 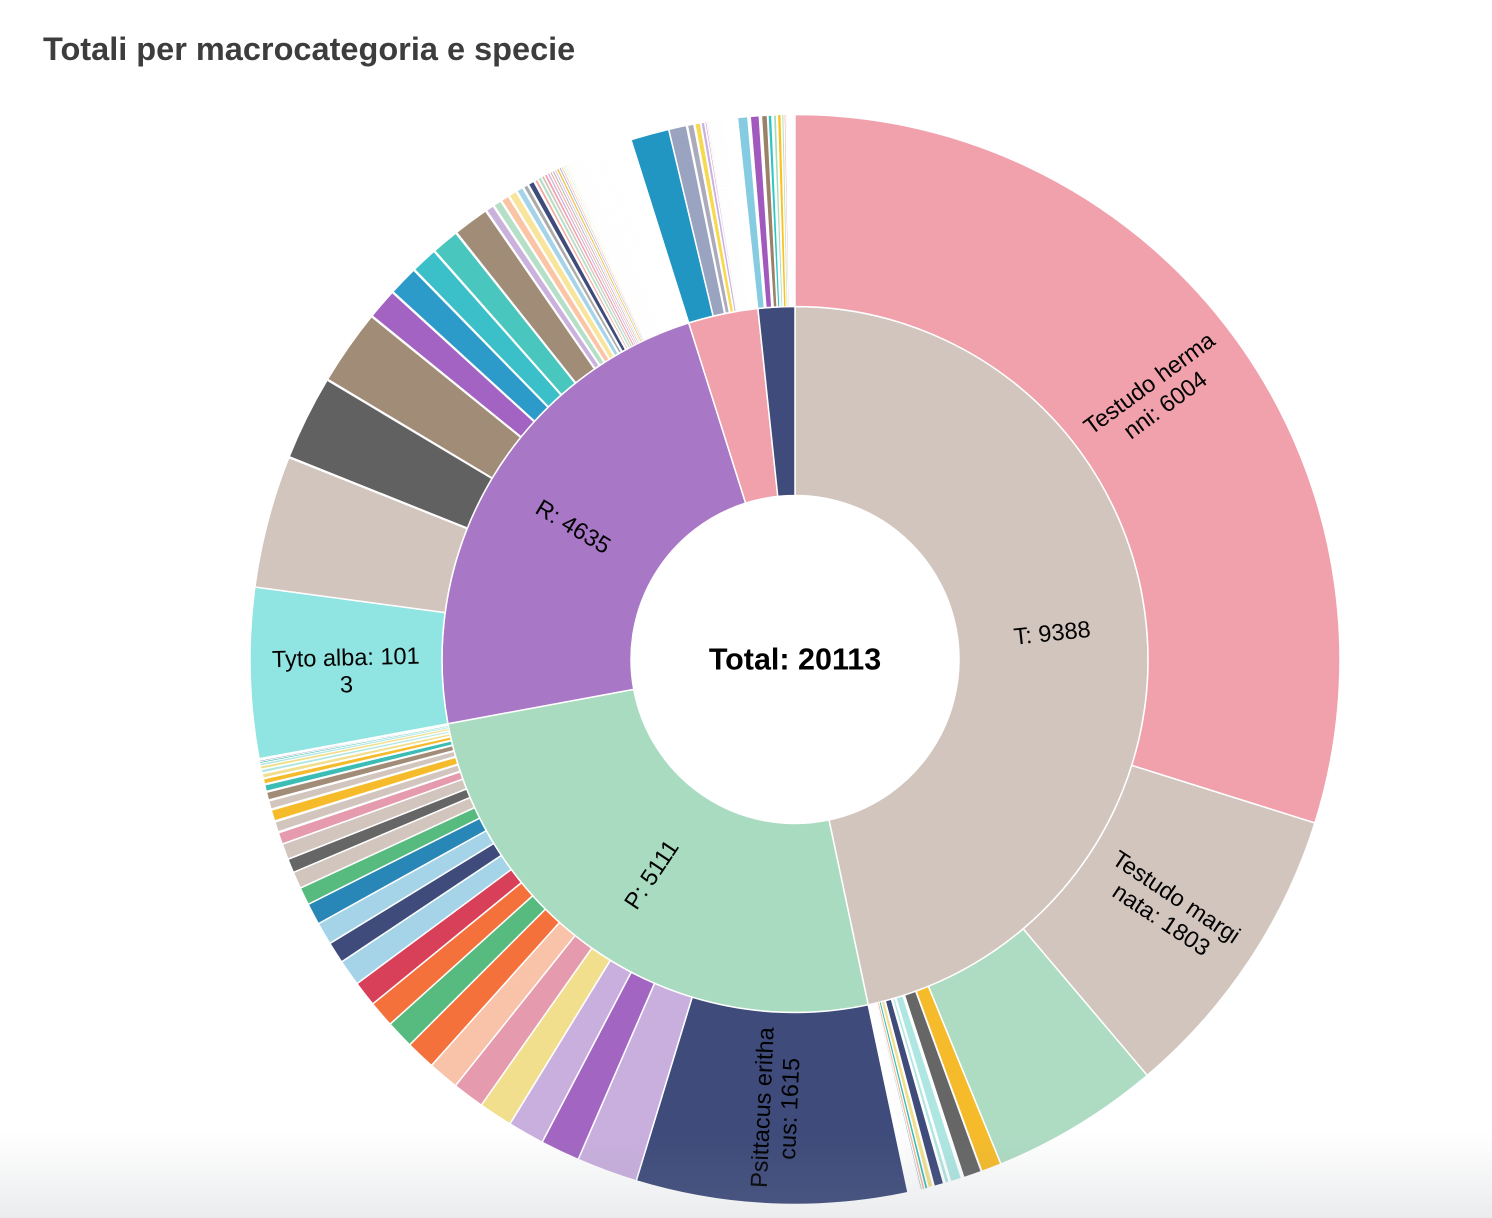 What do you see at coordinates (309, 49) in the screenshot?
I see `svg-text:Totali per macrocategoria e sp: Totali per macrocategoria e specie` at bounding box center [309, 49].